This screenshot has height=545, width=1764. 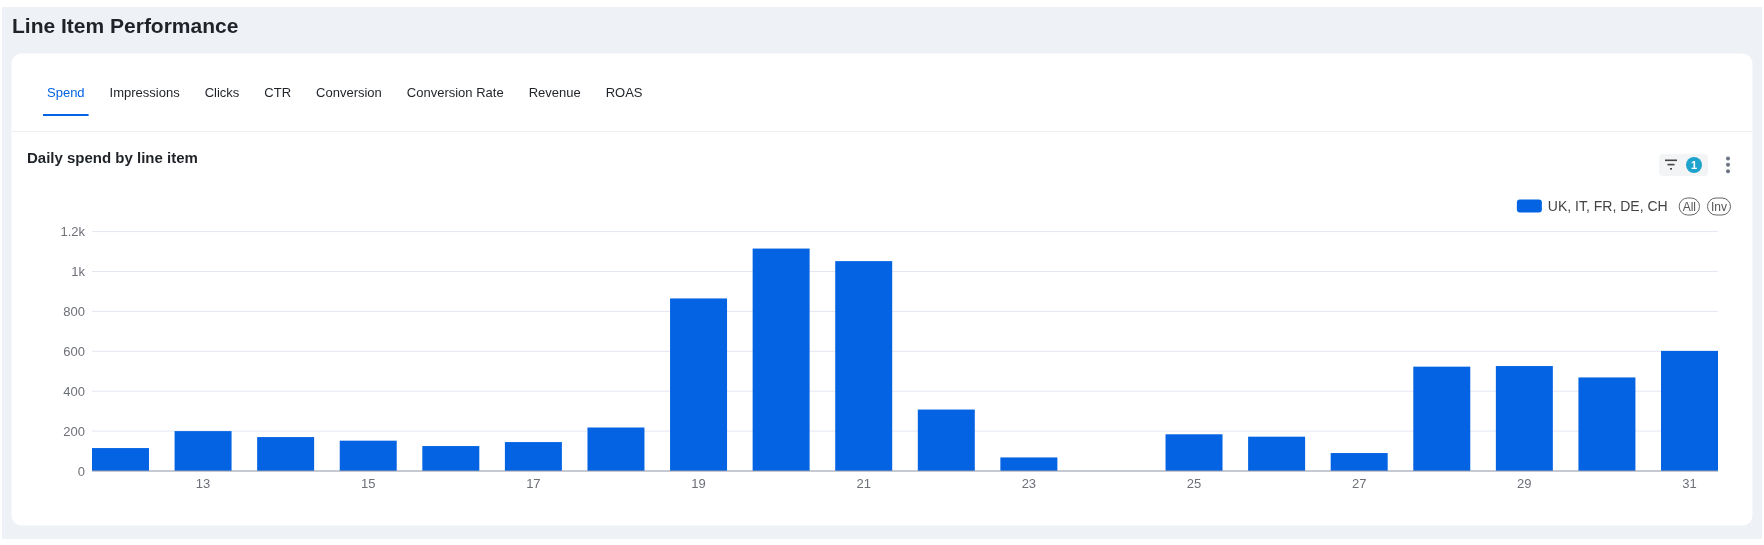 I want to click on text: CTR, so click(x=278, y=92).